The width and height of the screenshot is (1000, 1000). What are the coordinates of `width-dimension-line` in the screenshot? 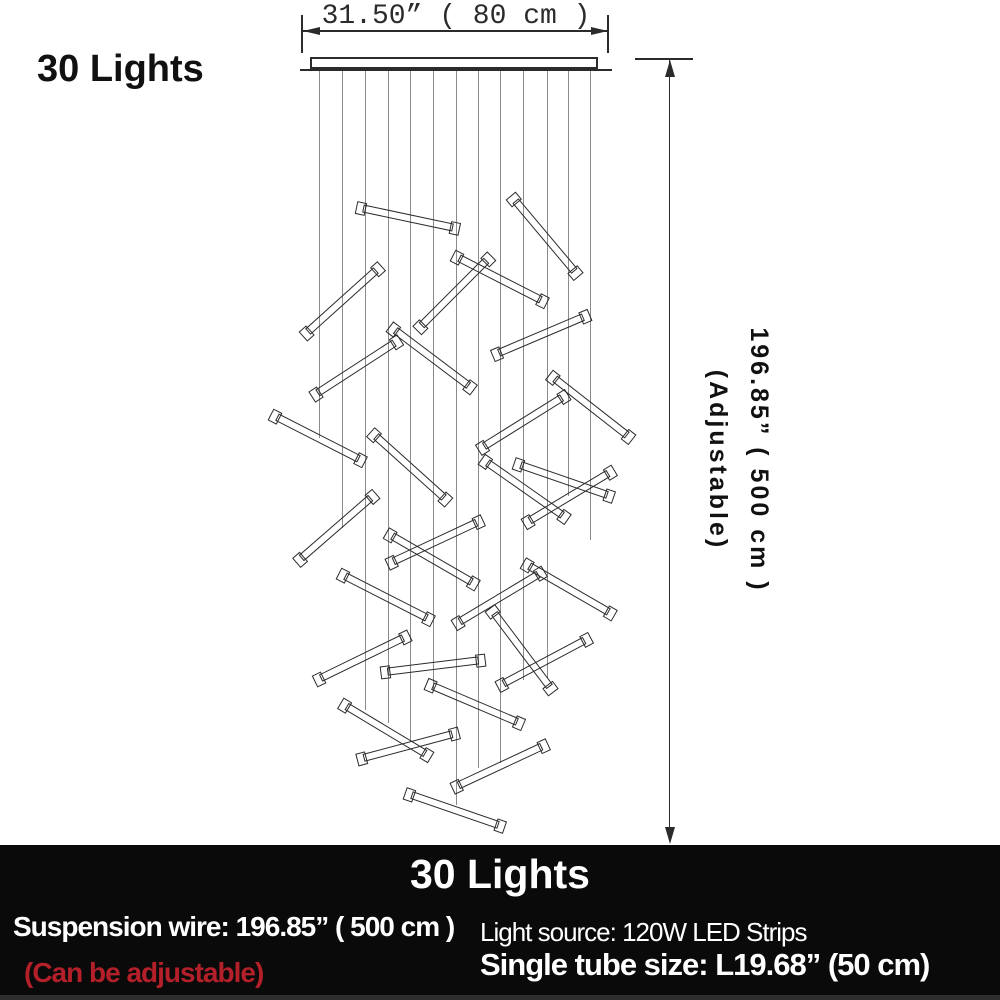 It's located at (455, 31).